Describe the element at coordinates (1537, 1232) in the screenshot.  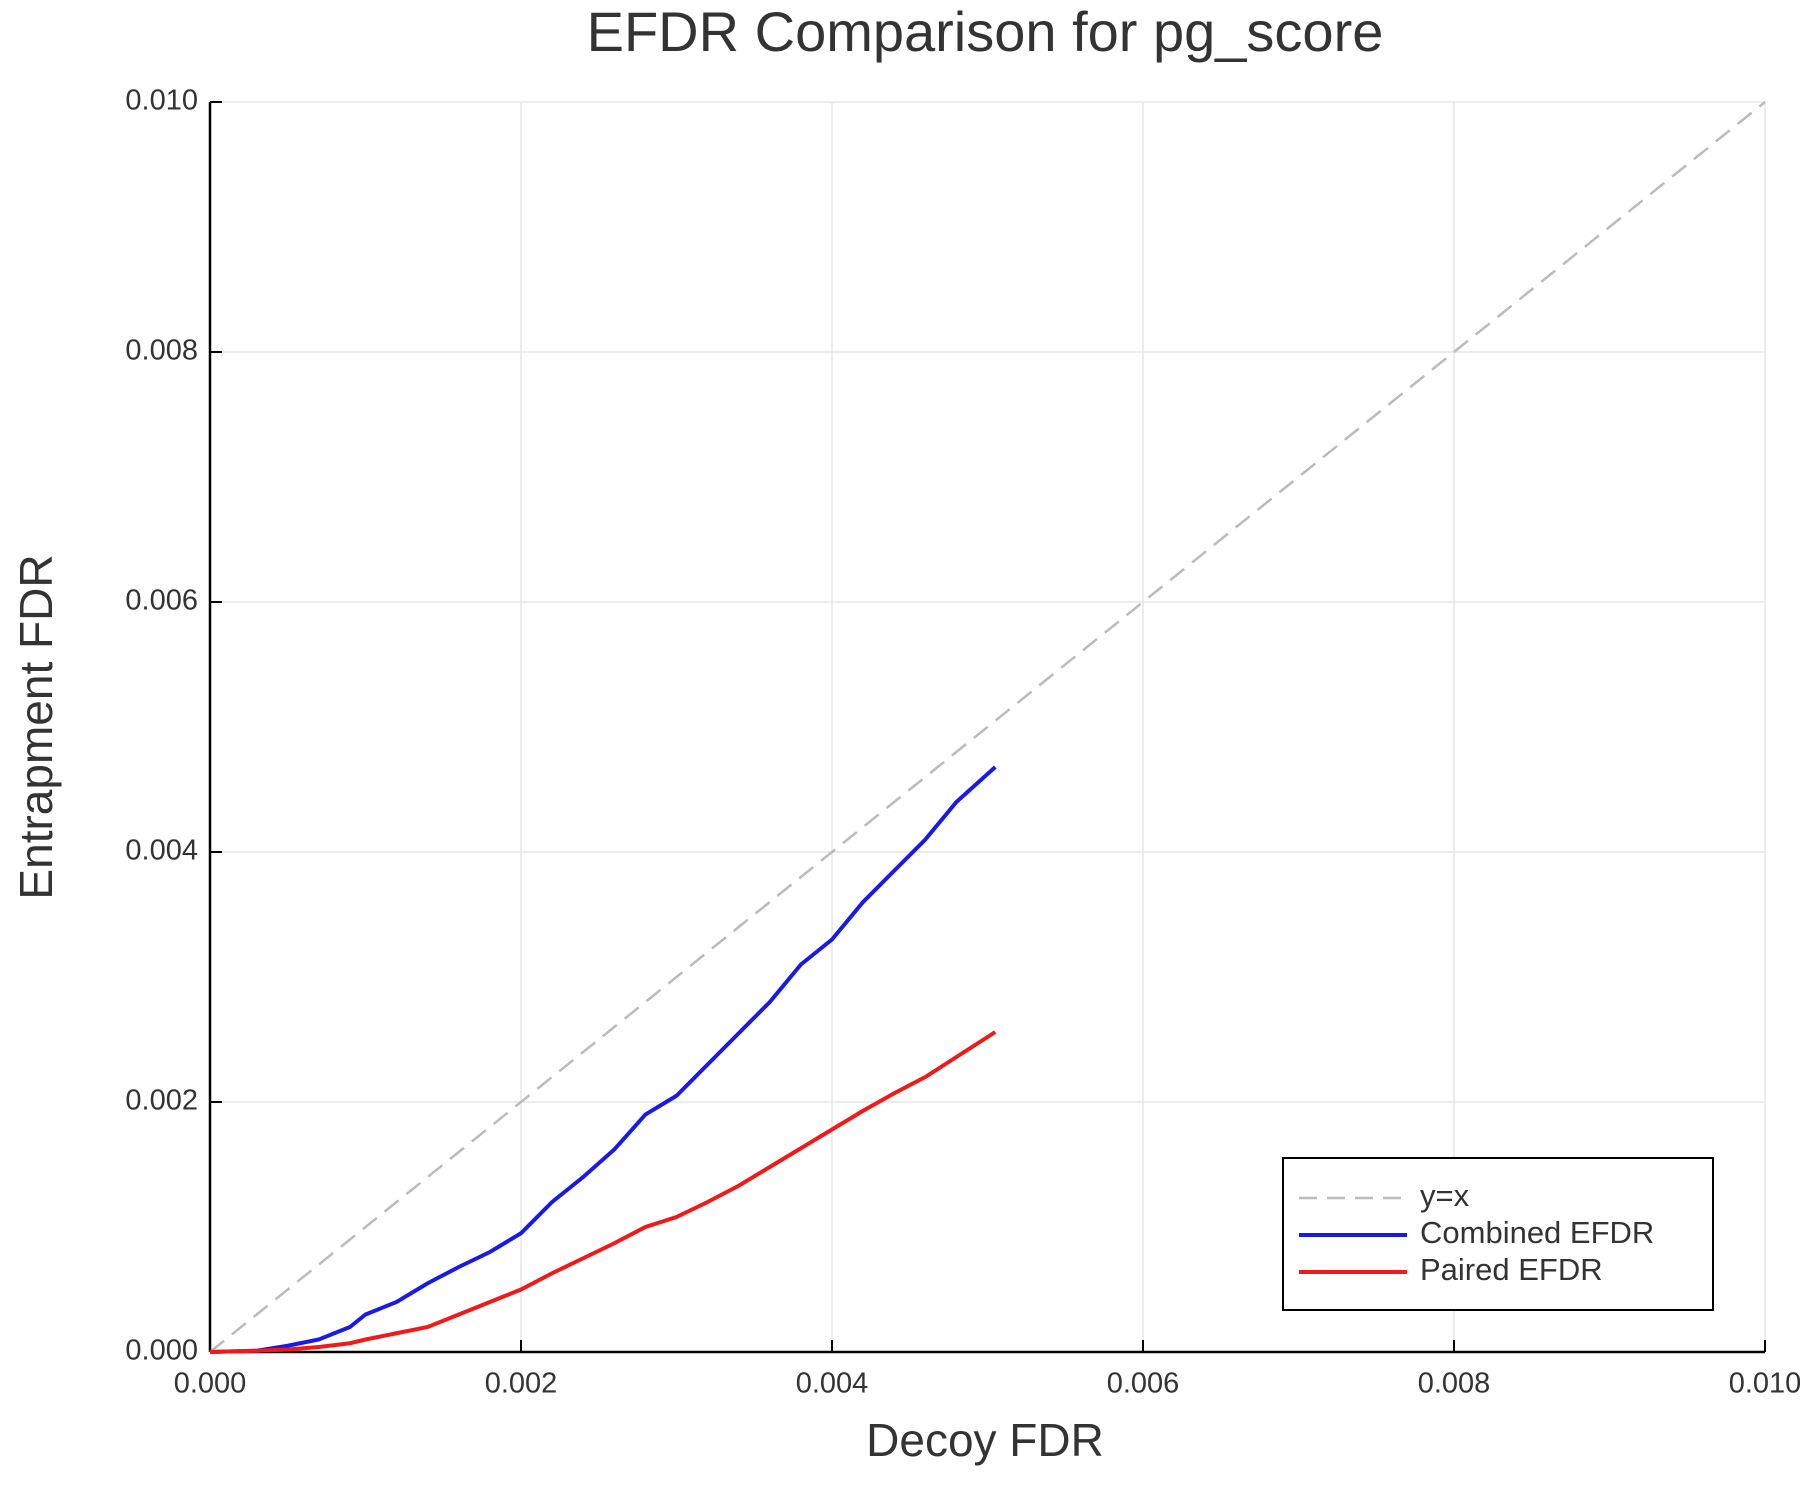
I see `legend-label: Combined EFDR` at that location.